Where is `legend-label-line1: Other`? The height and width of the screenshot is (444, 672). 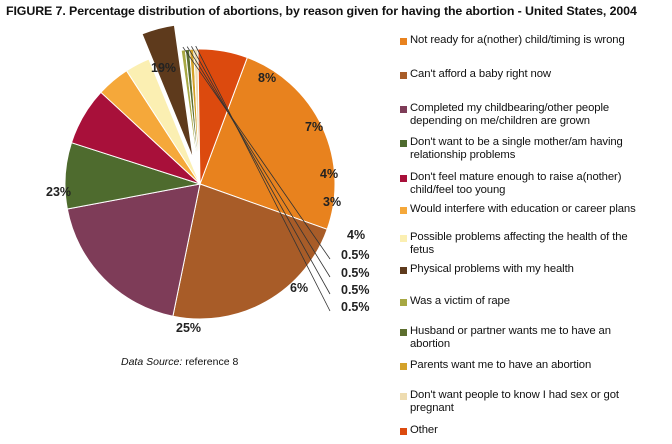
legend-label-line1: Other is located at coordinates (424, 430).